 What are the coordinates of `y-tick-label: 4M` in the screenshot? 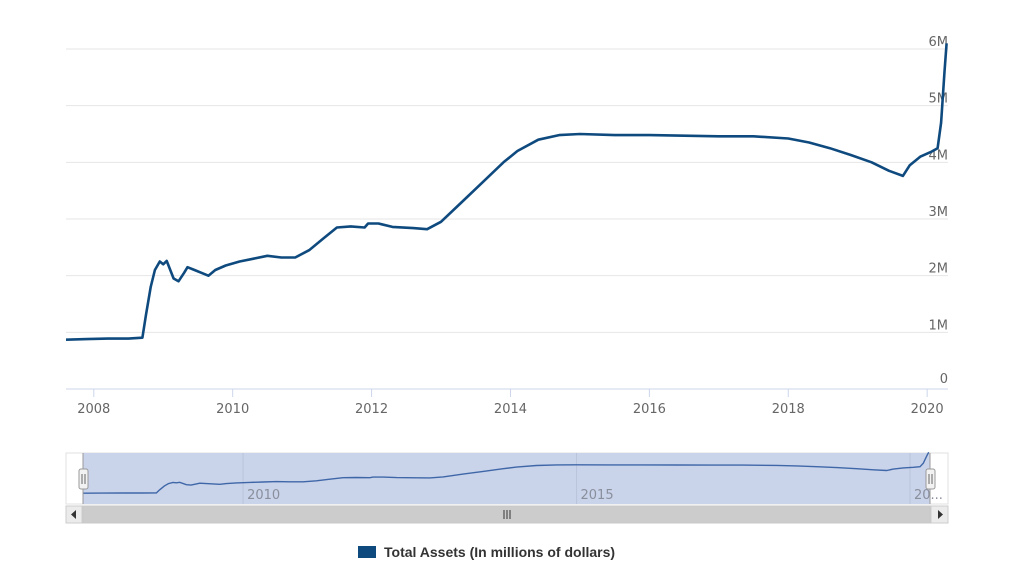 It's located at (939, 155).